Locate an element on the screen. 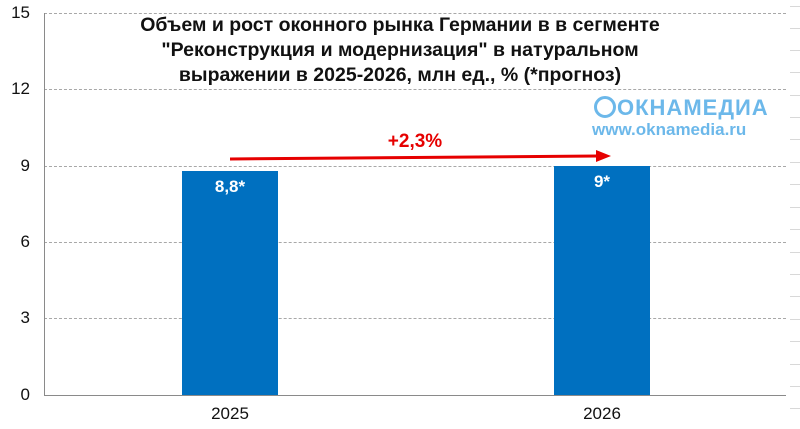 Image resolution: width=800 pixels, height=429 pixels. y-tick-label: 15 is located at coordinates (20, 12).